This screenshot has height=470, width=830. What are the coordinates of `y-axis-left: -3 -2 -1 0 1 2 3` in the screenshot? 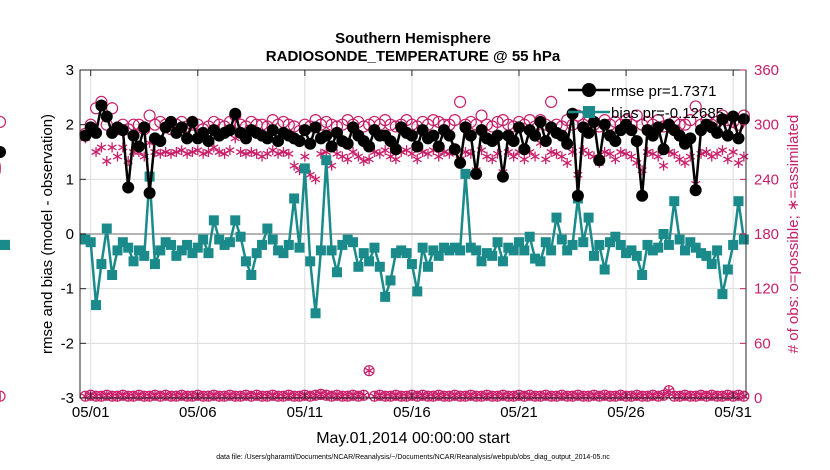 It's located at (73, 234).